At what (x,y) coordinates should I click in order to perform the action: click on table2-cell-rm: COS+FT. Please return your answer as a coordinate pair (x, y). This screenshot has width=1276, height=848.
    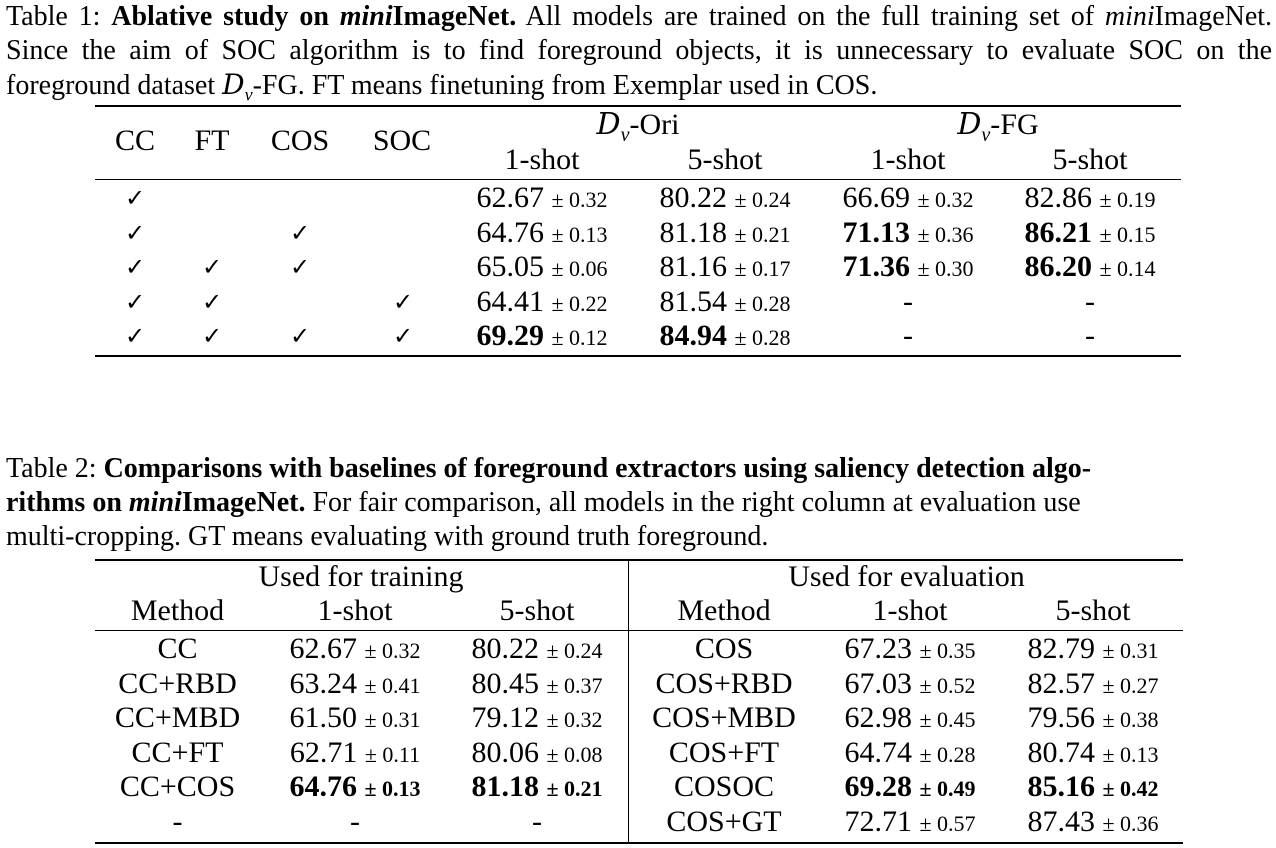
    Looking at the image, I should click on (724, 752).